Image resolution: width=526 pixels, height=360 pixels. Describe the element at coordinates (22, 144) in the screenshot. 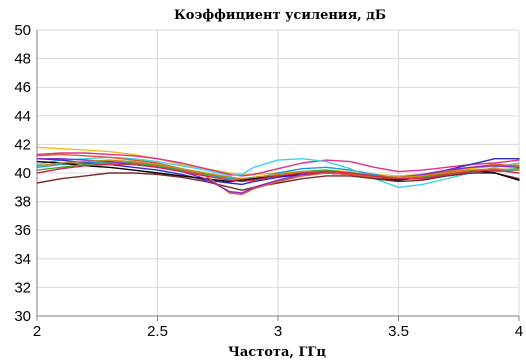

I see `y-tick-label: 42` at that location.